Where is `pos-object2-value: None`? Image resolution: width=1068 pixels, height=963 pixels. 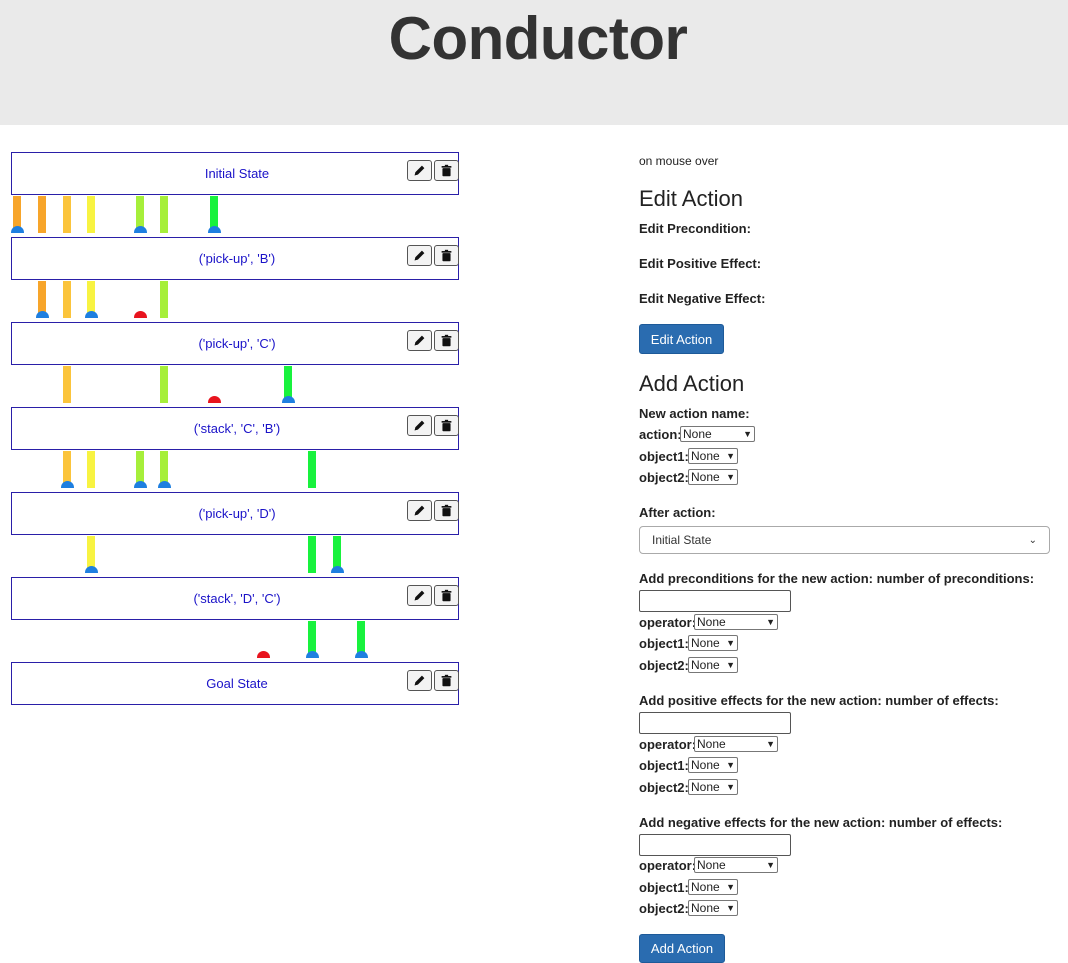 pos-object2-value: None is located at coordinates (705, 787).